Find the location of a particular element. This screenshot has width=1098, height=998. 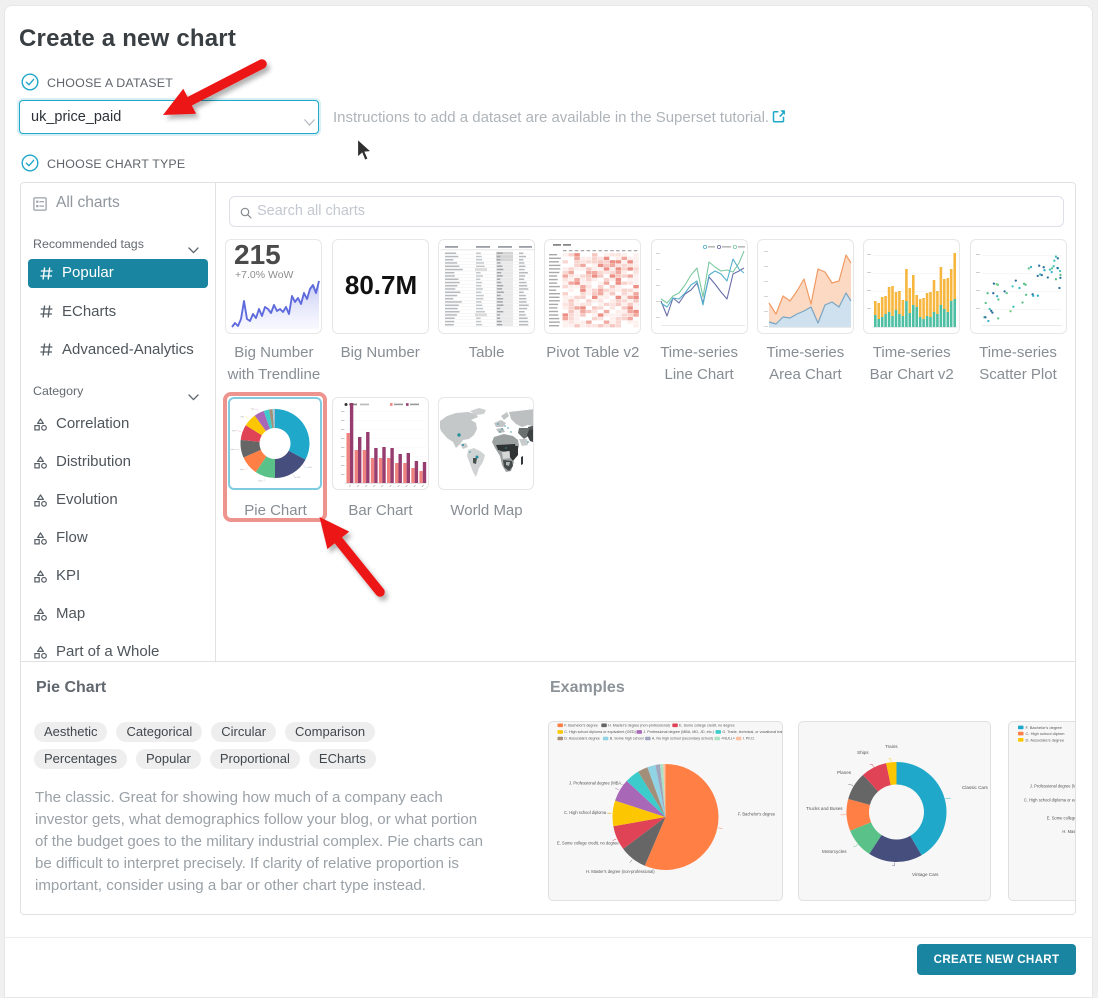

svg-text: C. High school diplom is located at coordinates (1046, 733).